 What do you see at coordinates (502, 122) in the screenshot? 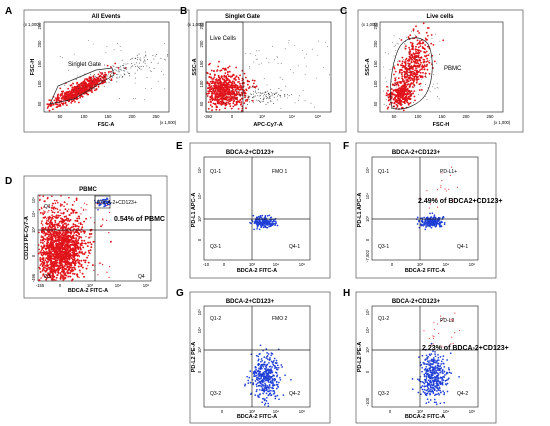
I see `x-multiplier: (x 1,000)` at bounding box center [502, 122].